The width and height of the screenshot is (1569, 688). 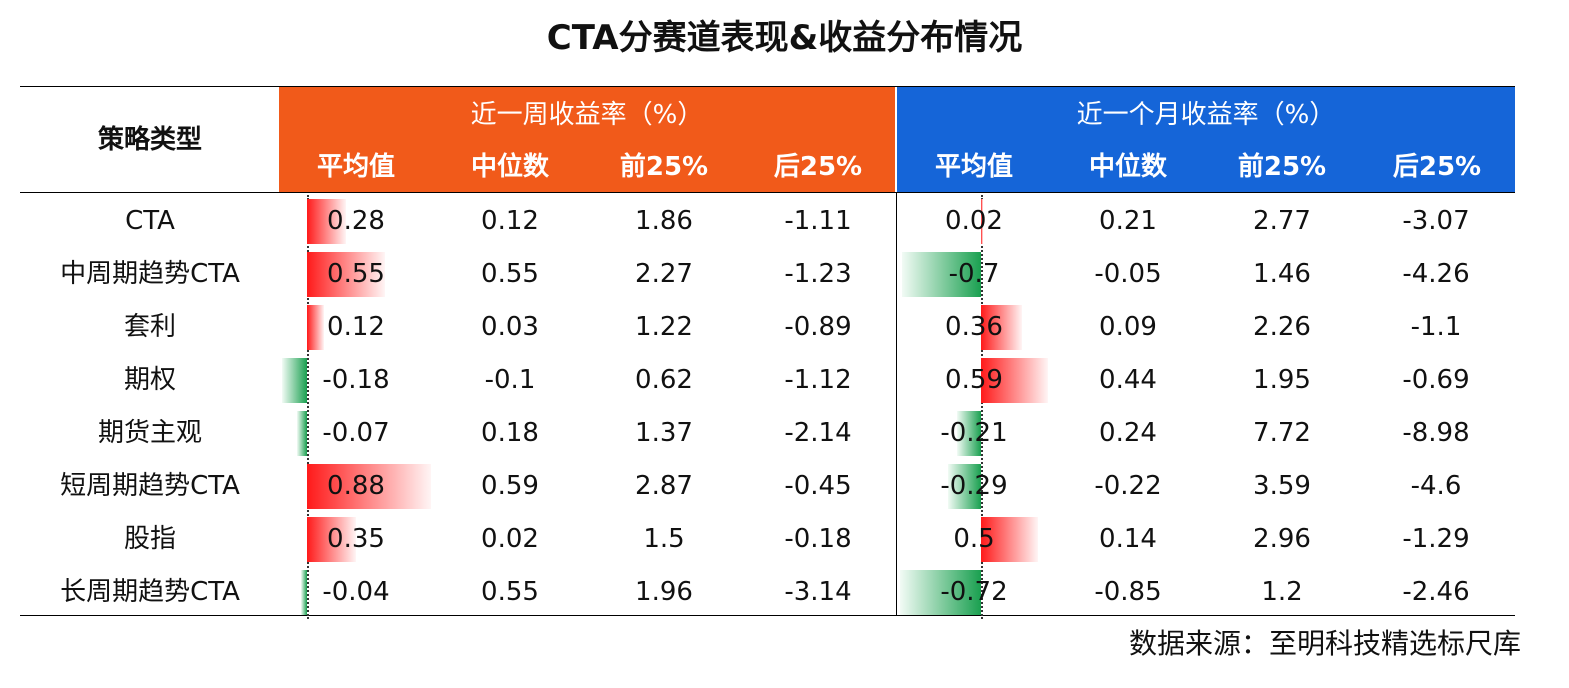 I want to click on month-top25-cell: 2.26, so click(x=1282, y=327).